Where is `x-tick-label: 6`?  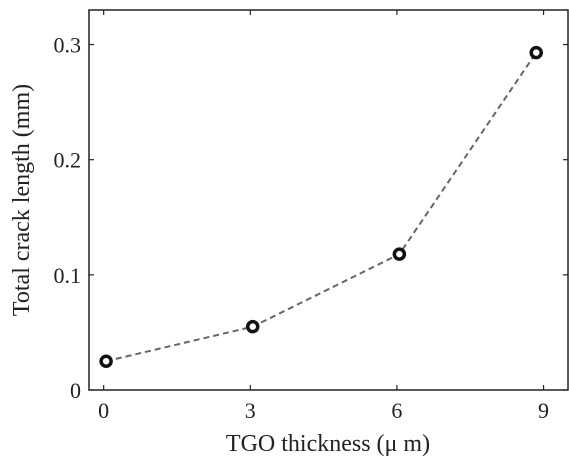
x-tick-label: 6 is located at coordinates (396, 410).